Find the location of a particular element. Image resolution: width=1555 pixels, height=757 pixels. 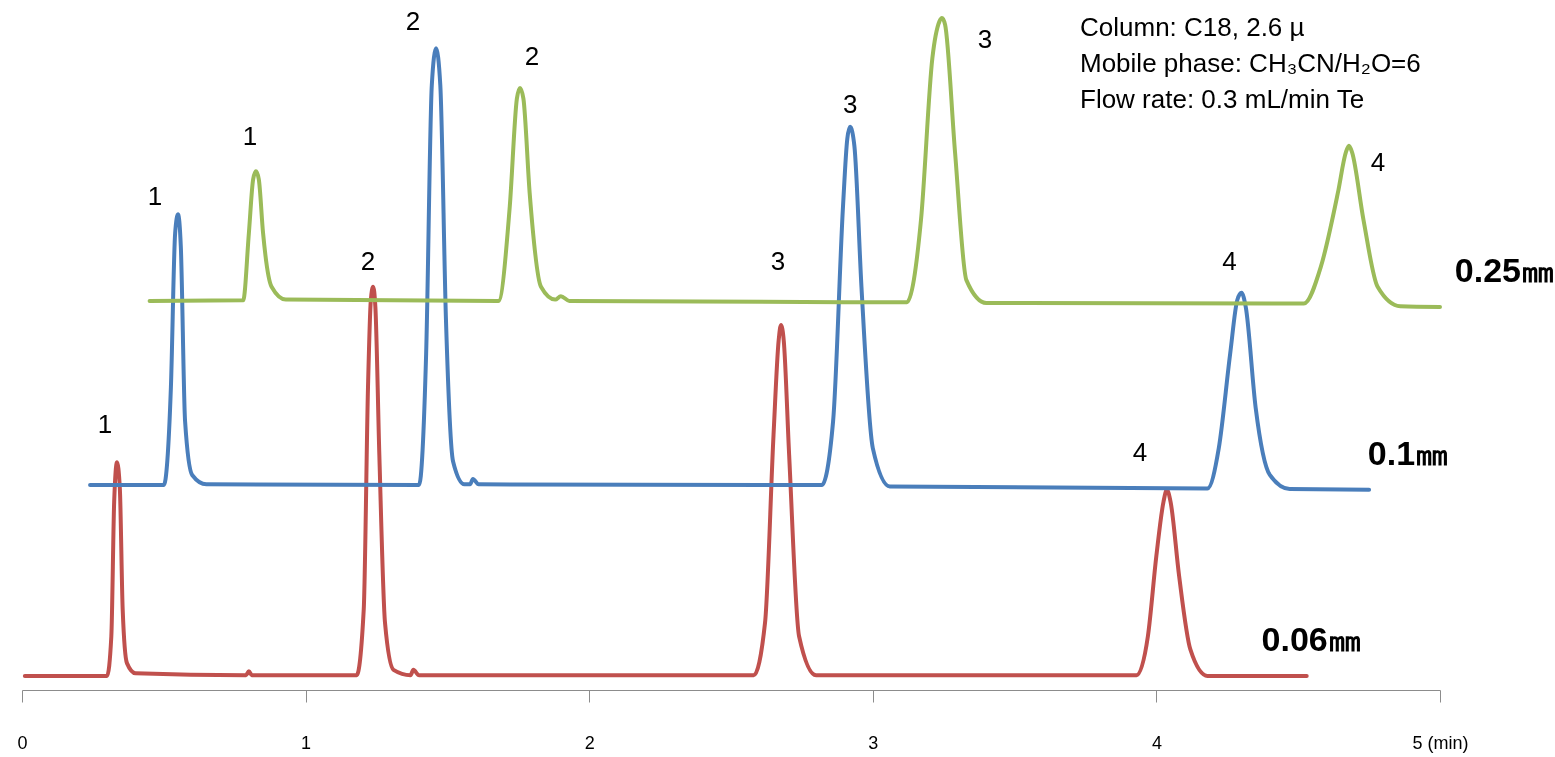

x-tick-label: 5 (min) is located at coordinates (1440, 742).